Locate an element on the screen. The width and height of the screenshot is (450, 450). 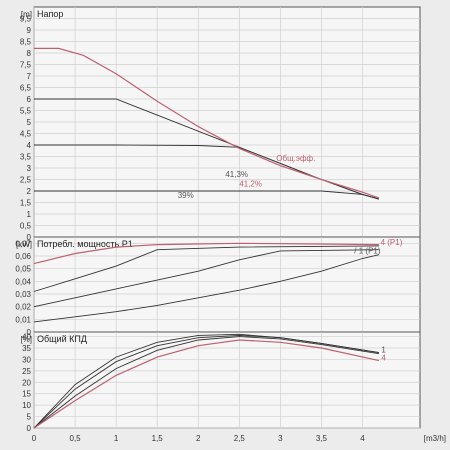
x-tick-label: 0,5 is located at coordinates (76, 438).